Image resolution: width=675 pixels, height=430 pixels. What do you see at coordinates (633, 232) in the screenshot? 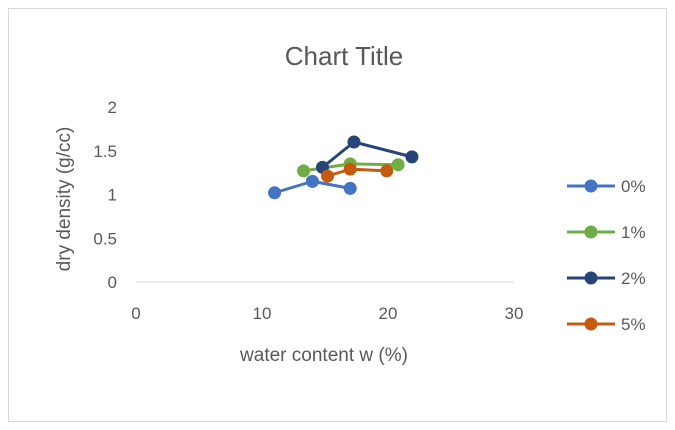
I see `legend-label: 1%` at bounding box center [633, 232].